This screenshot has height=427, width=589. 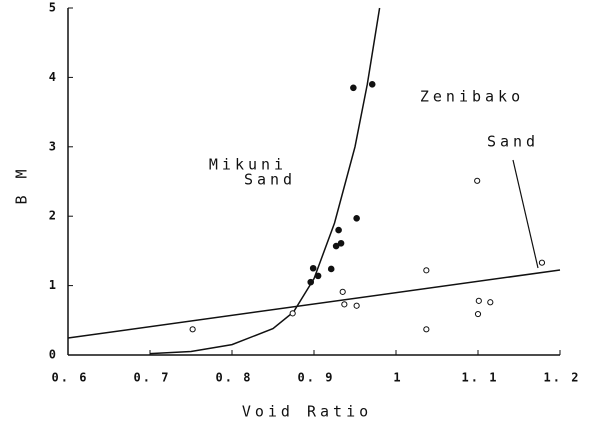 I want to click on x-tick-label: 0. 9, so click(x=316, y=378).